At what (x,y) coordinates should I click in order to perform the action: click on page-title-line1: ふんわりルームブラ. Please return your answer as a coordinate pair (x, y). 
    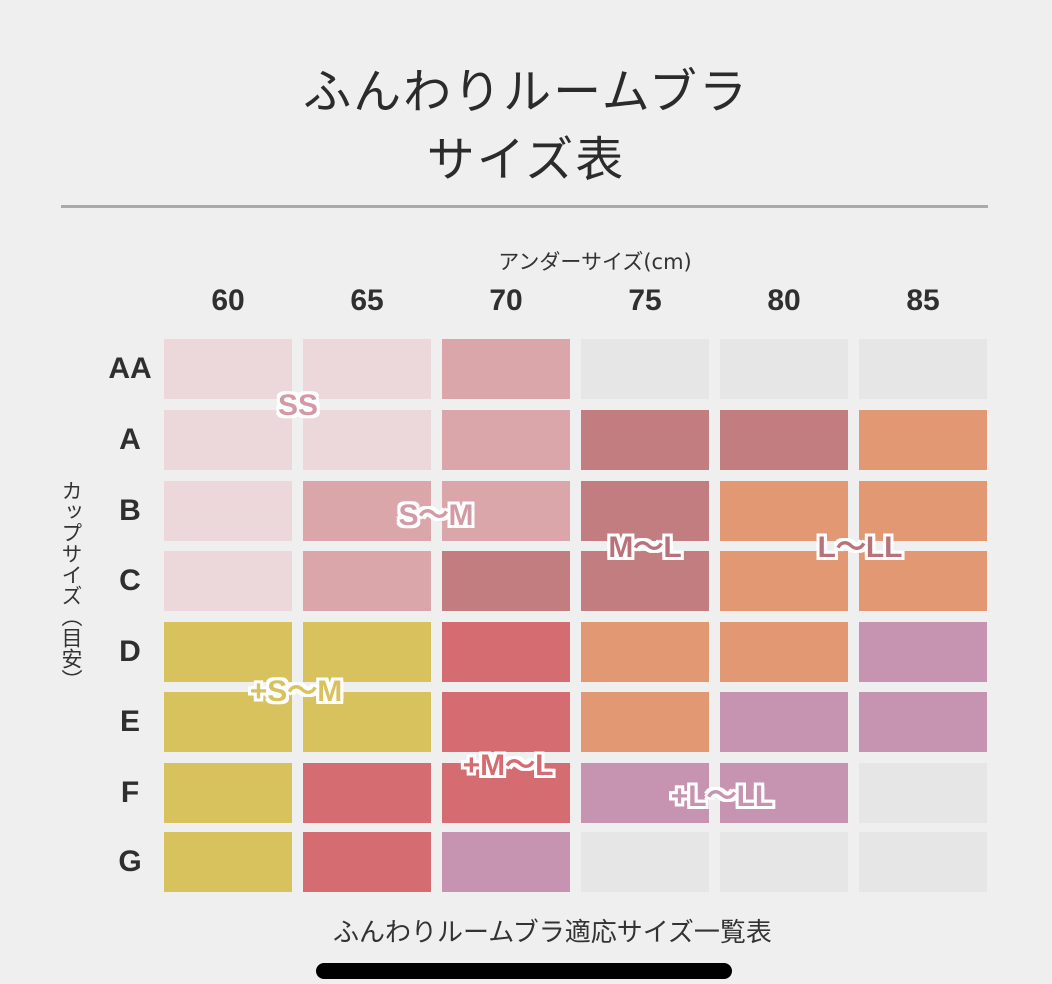
    Looking at the image, I should click on (526, 92).